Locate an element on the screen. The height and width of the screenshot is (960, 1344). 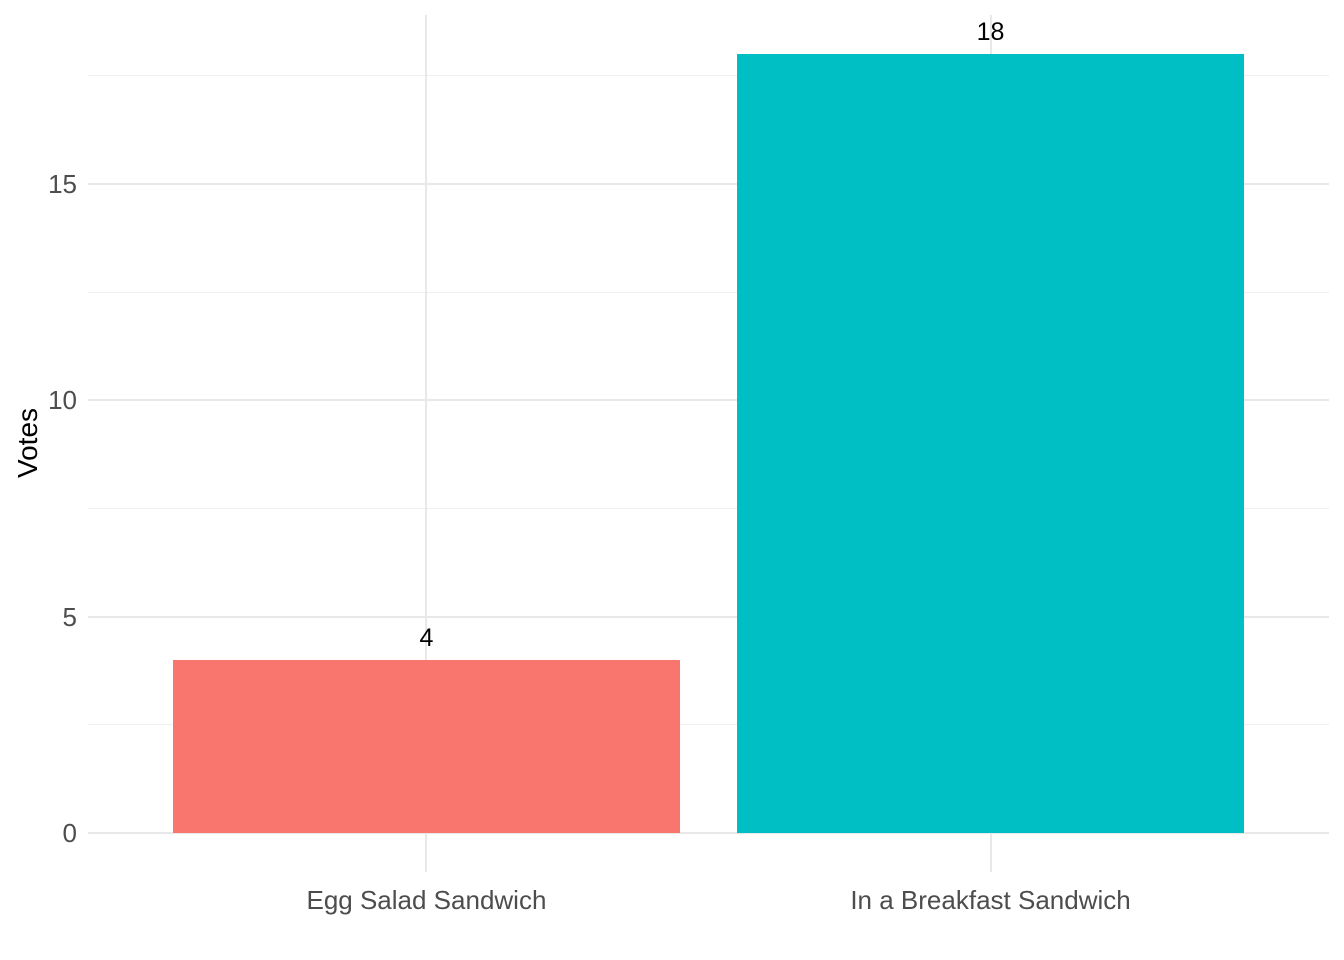
y-axis-title: Votes is located at coordinates (27, 443).